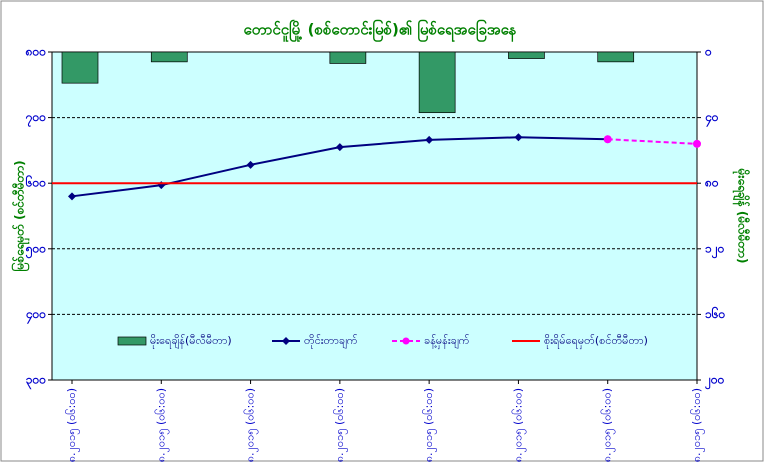  What do you see at coordinates (715, 313) in the screenshot?
I see `y2-tick-label: ၁၆၀` at bounding box center [715, 313].